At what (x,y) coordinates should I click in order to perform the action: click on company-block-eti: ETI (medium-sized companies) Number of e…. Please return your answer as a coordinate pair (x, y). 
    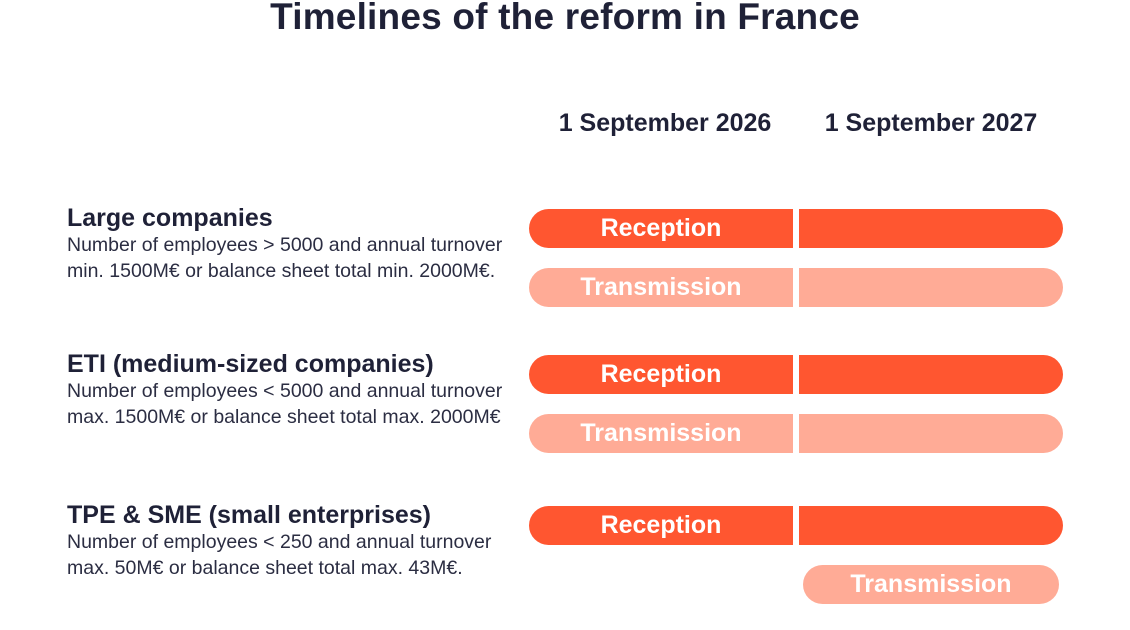
    Looking at the image, I should click on (287, 389).